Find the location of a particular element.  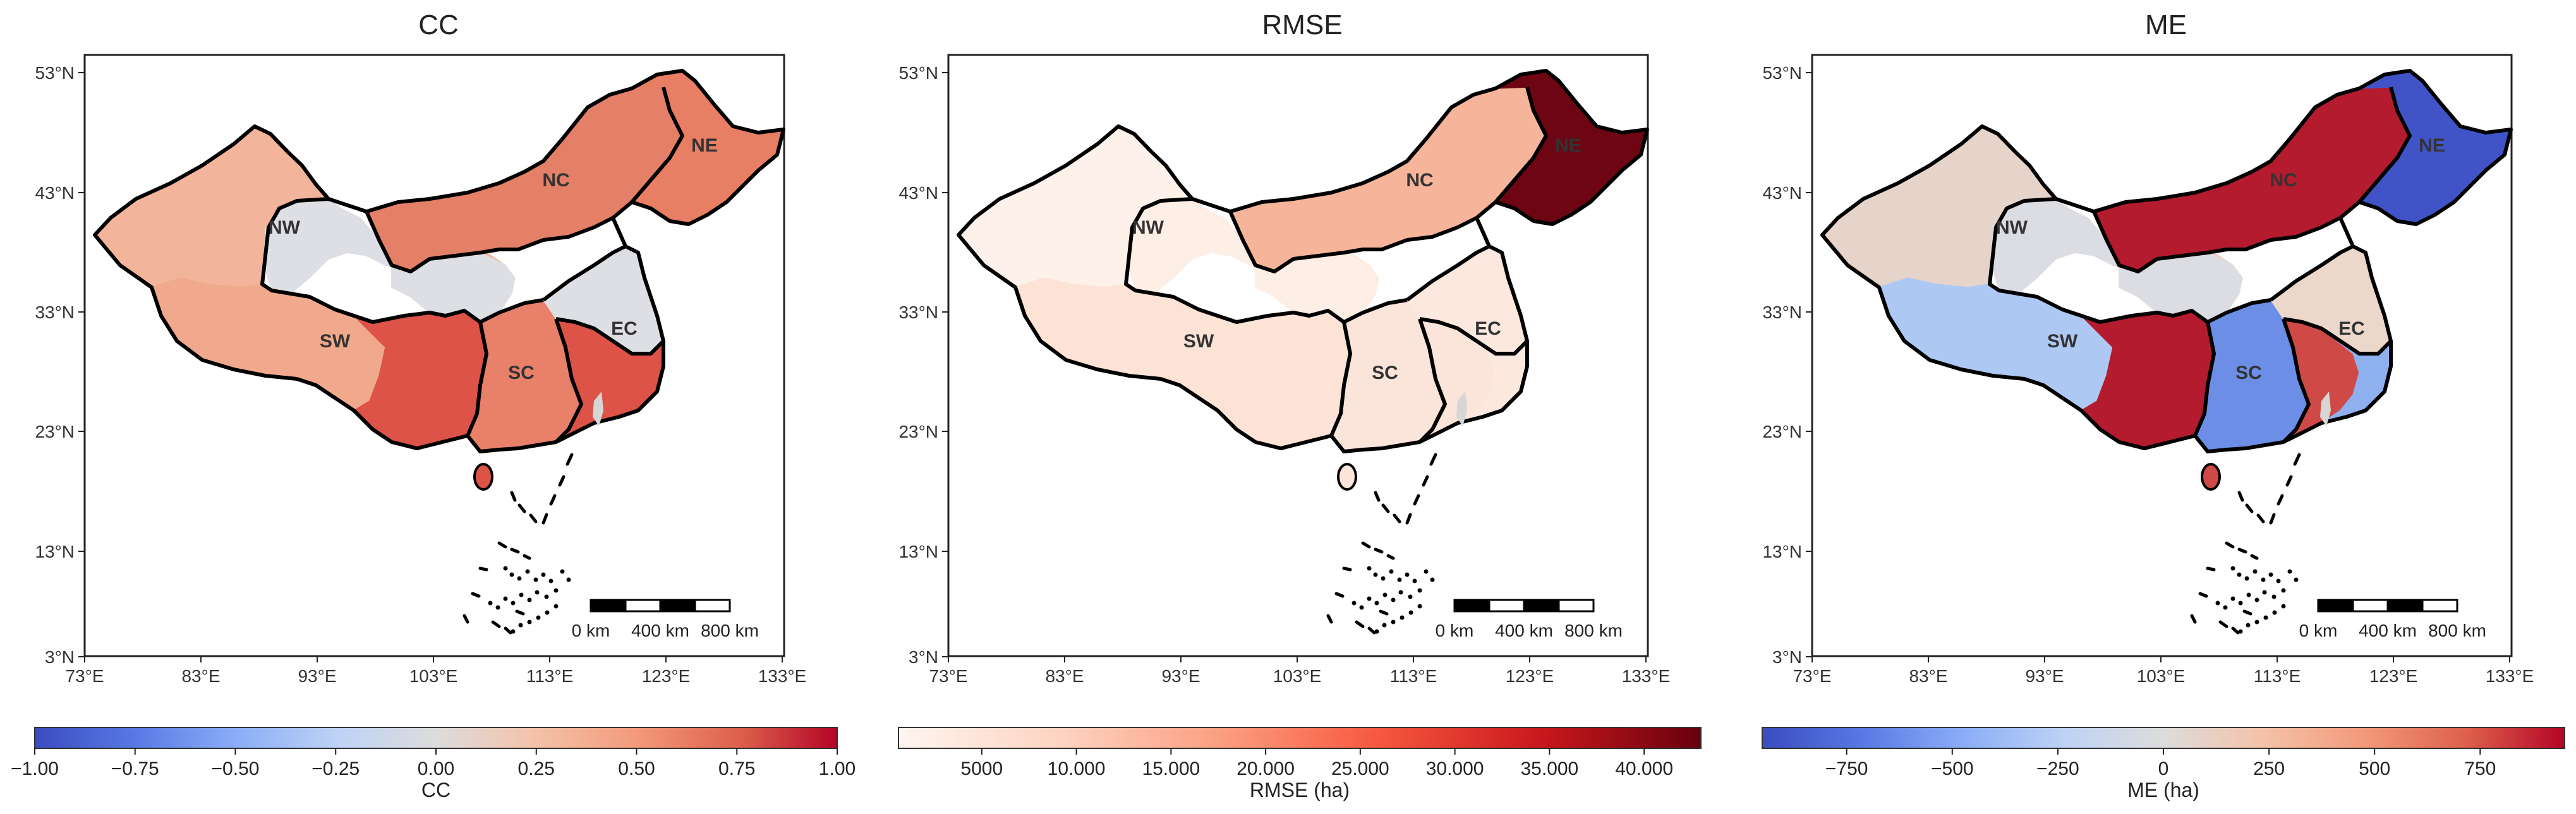

colorbar-tick-label: 35.000 is located at coordinates (1549, 768).